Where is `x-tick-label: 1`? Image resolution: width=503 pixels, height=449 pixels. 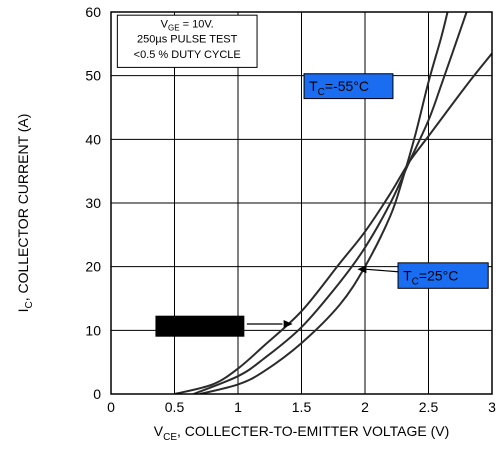 x-tick-label: 1 is located at coordinates (238, 407).